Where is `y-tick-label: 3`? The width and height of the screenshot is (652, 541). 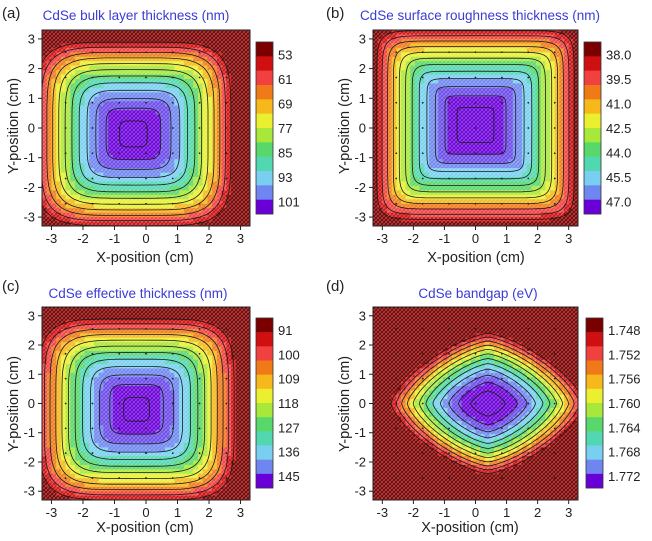
y-tick-label: 3 is located at coordinates (362, 38).